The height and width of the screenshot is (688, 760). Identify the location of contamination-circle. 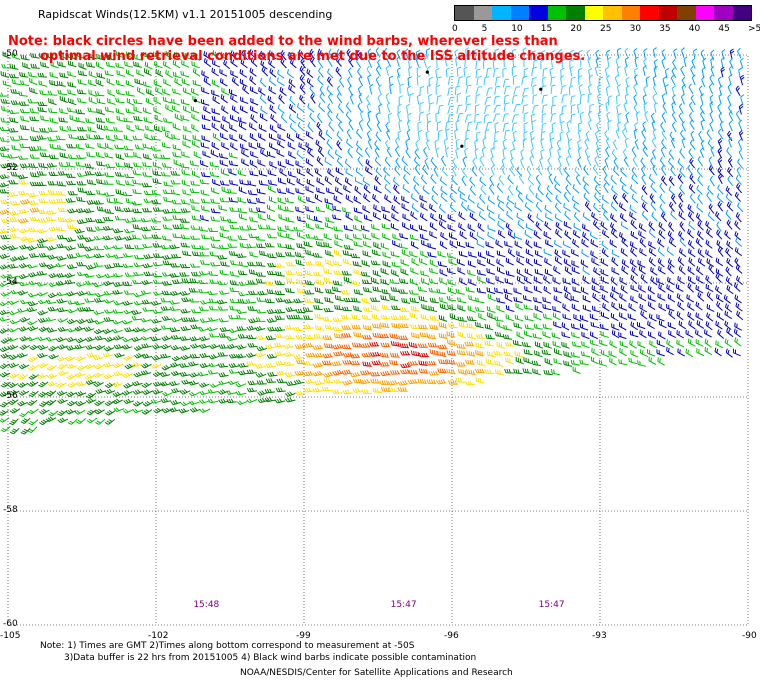
(427, 72).